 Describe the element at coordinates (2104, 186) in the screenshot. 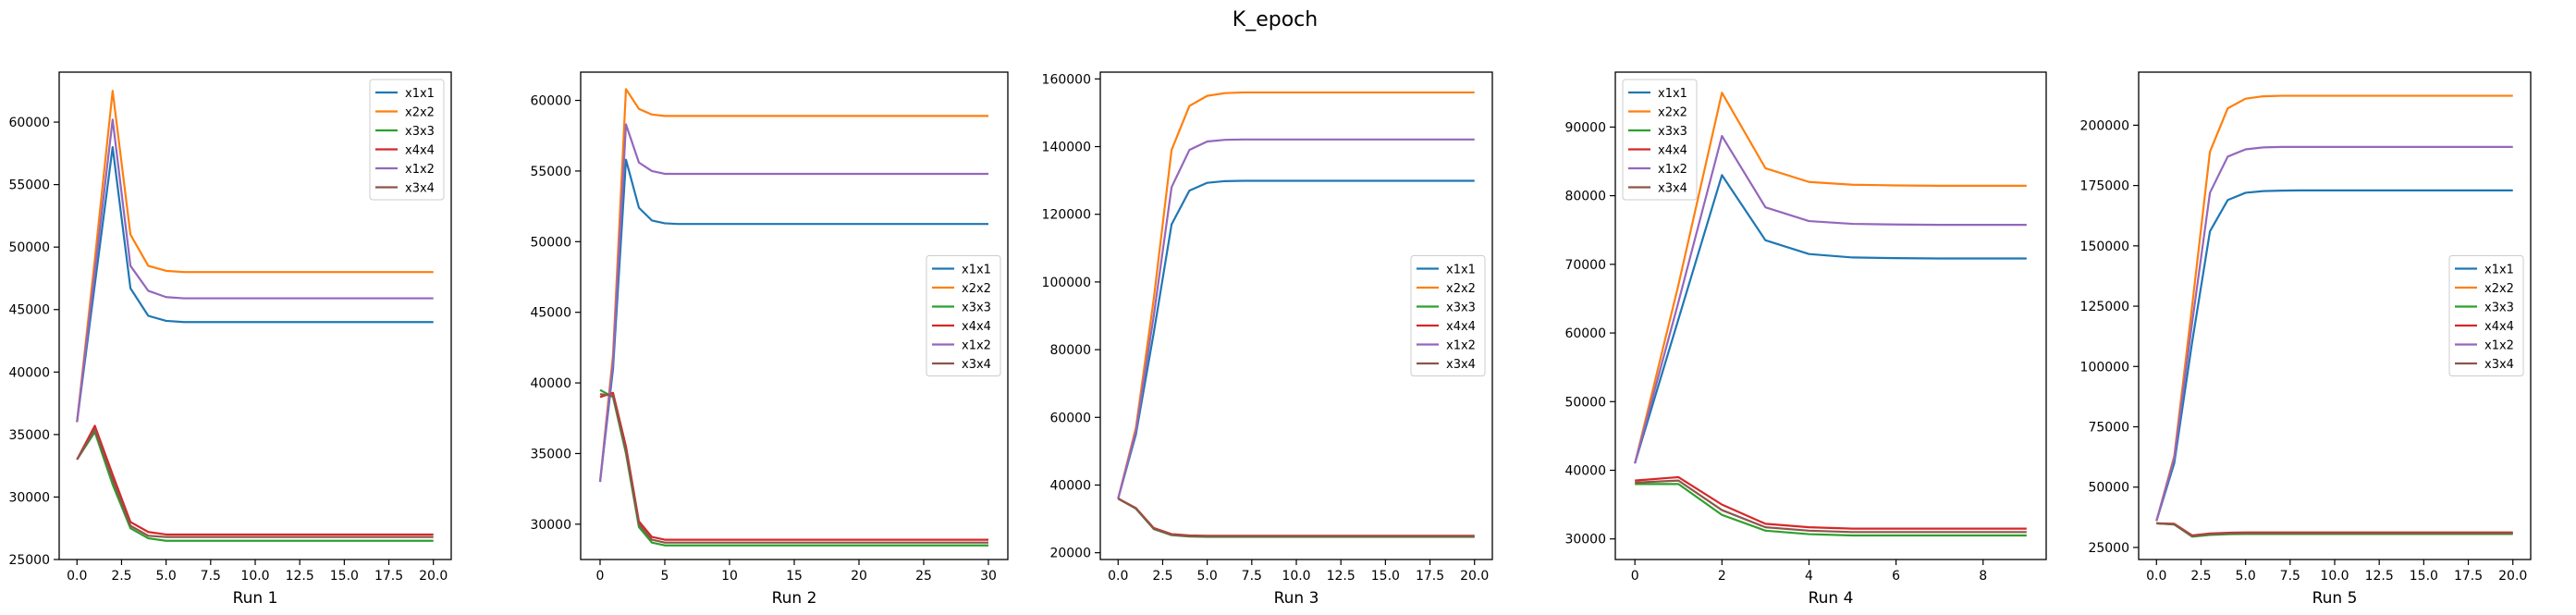

I see `y-tick-label: 175000` at that location.